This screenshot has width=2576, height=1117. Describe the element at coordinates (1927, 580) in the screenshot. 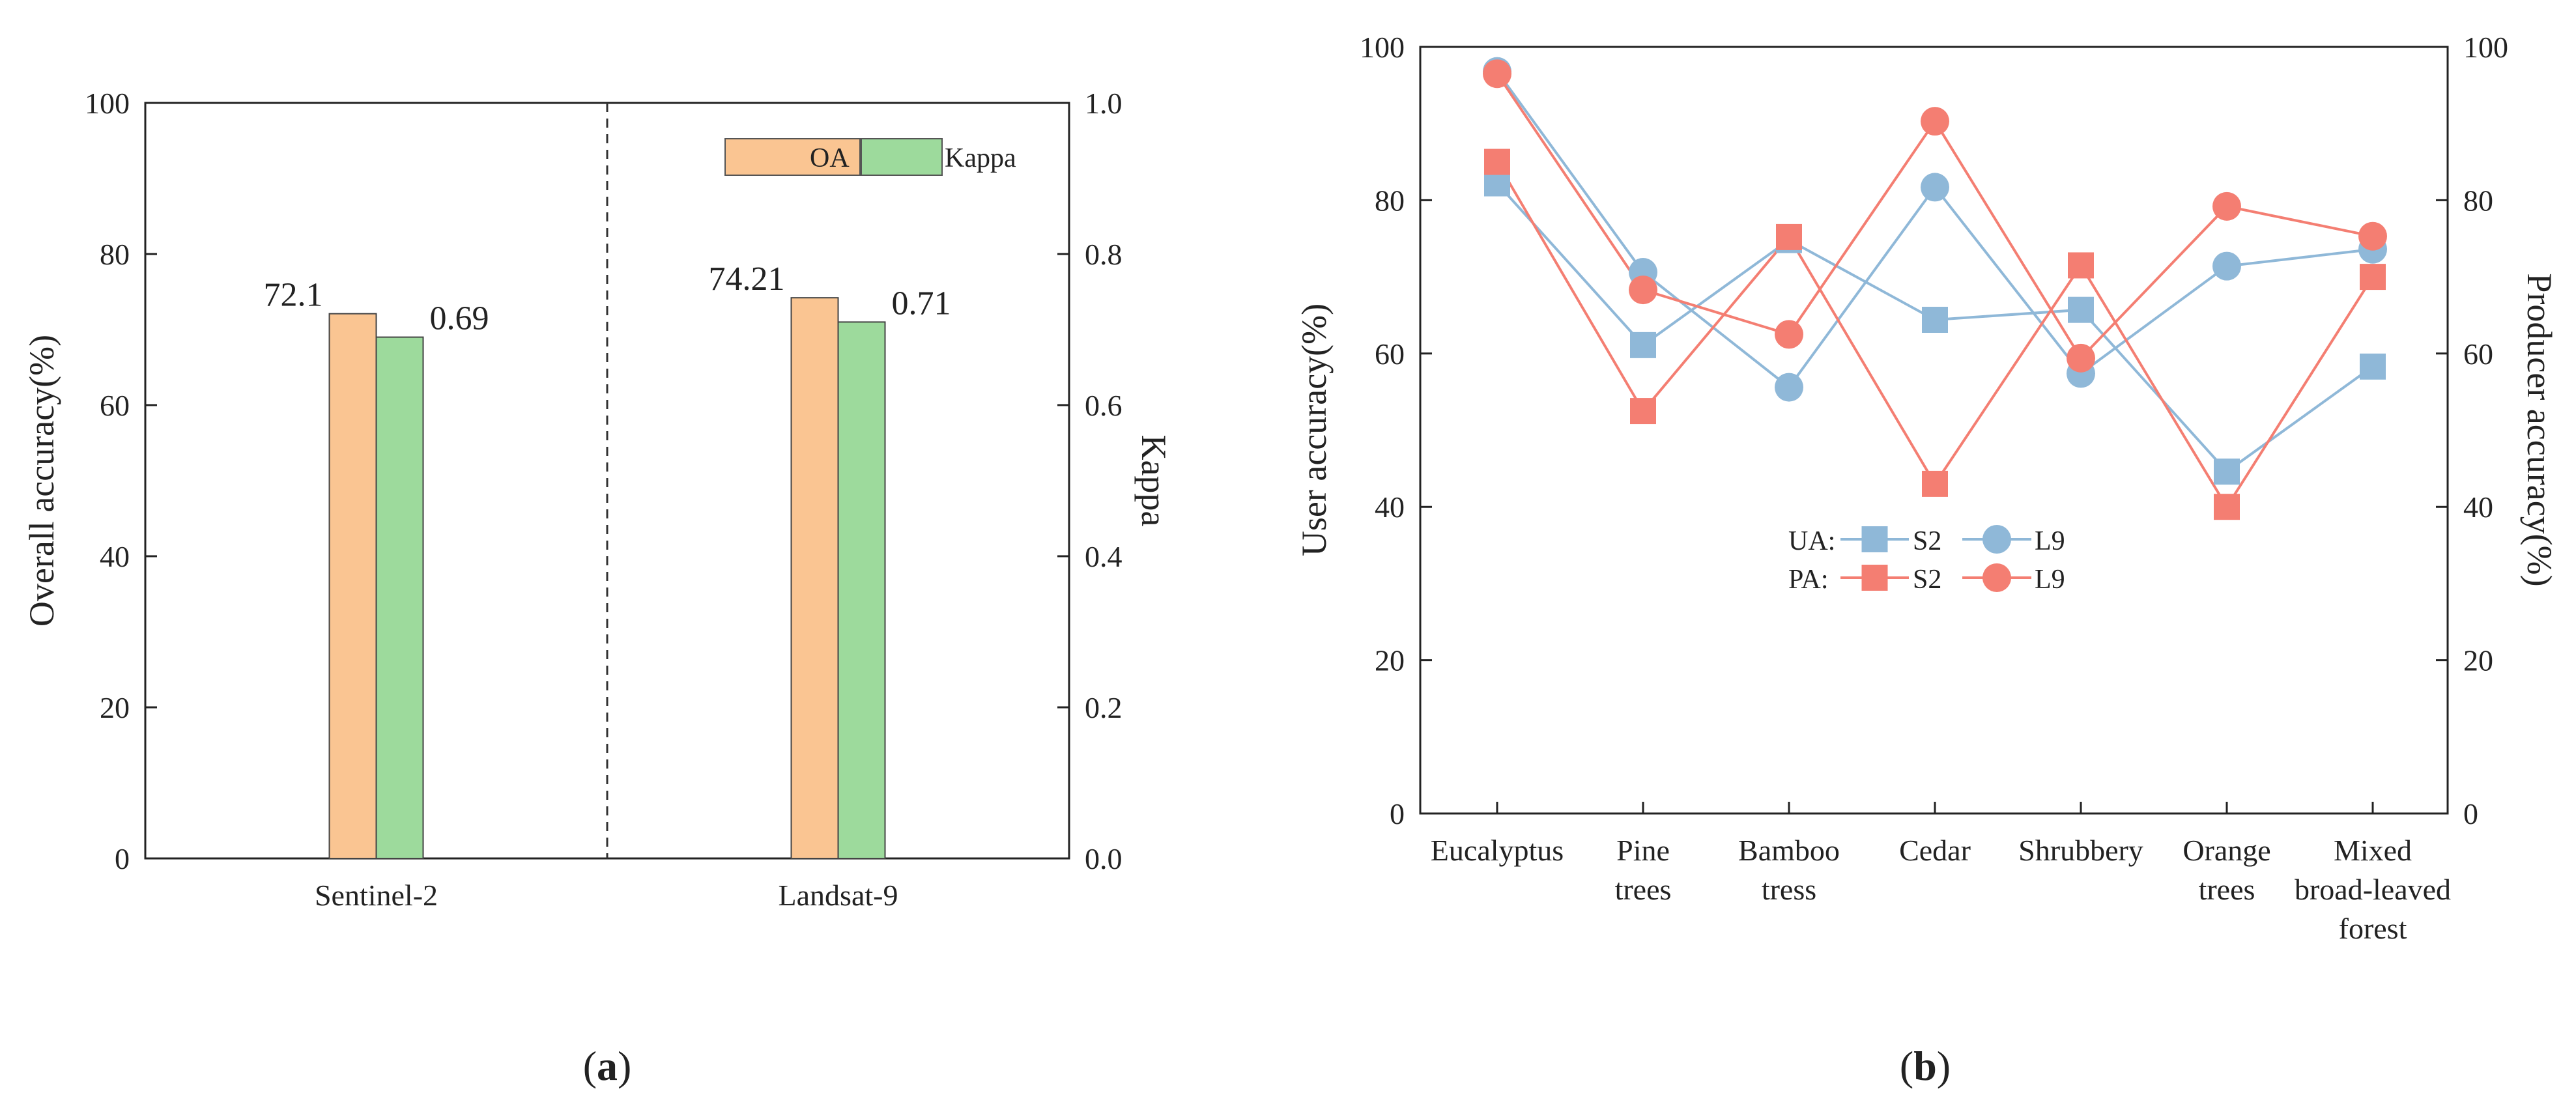

I see `legend-pa-s2-label: S2` at that location.